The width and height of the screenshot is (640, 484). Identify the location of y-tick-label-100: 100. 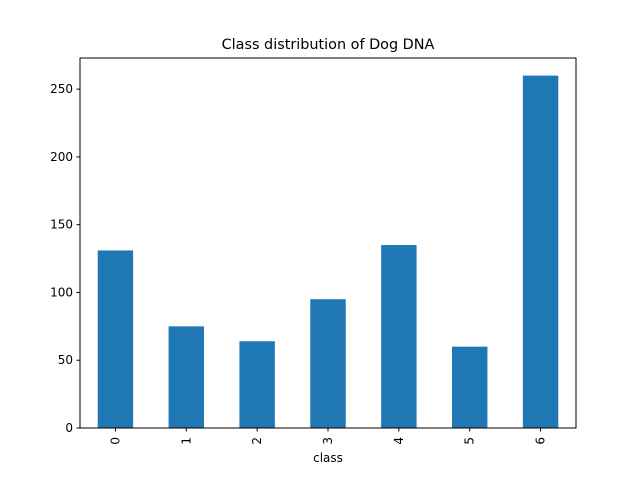
(61, 292).